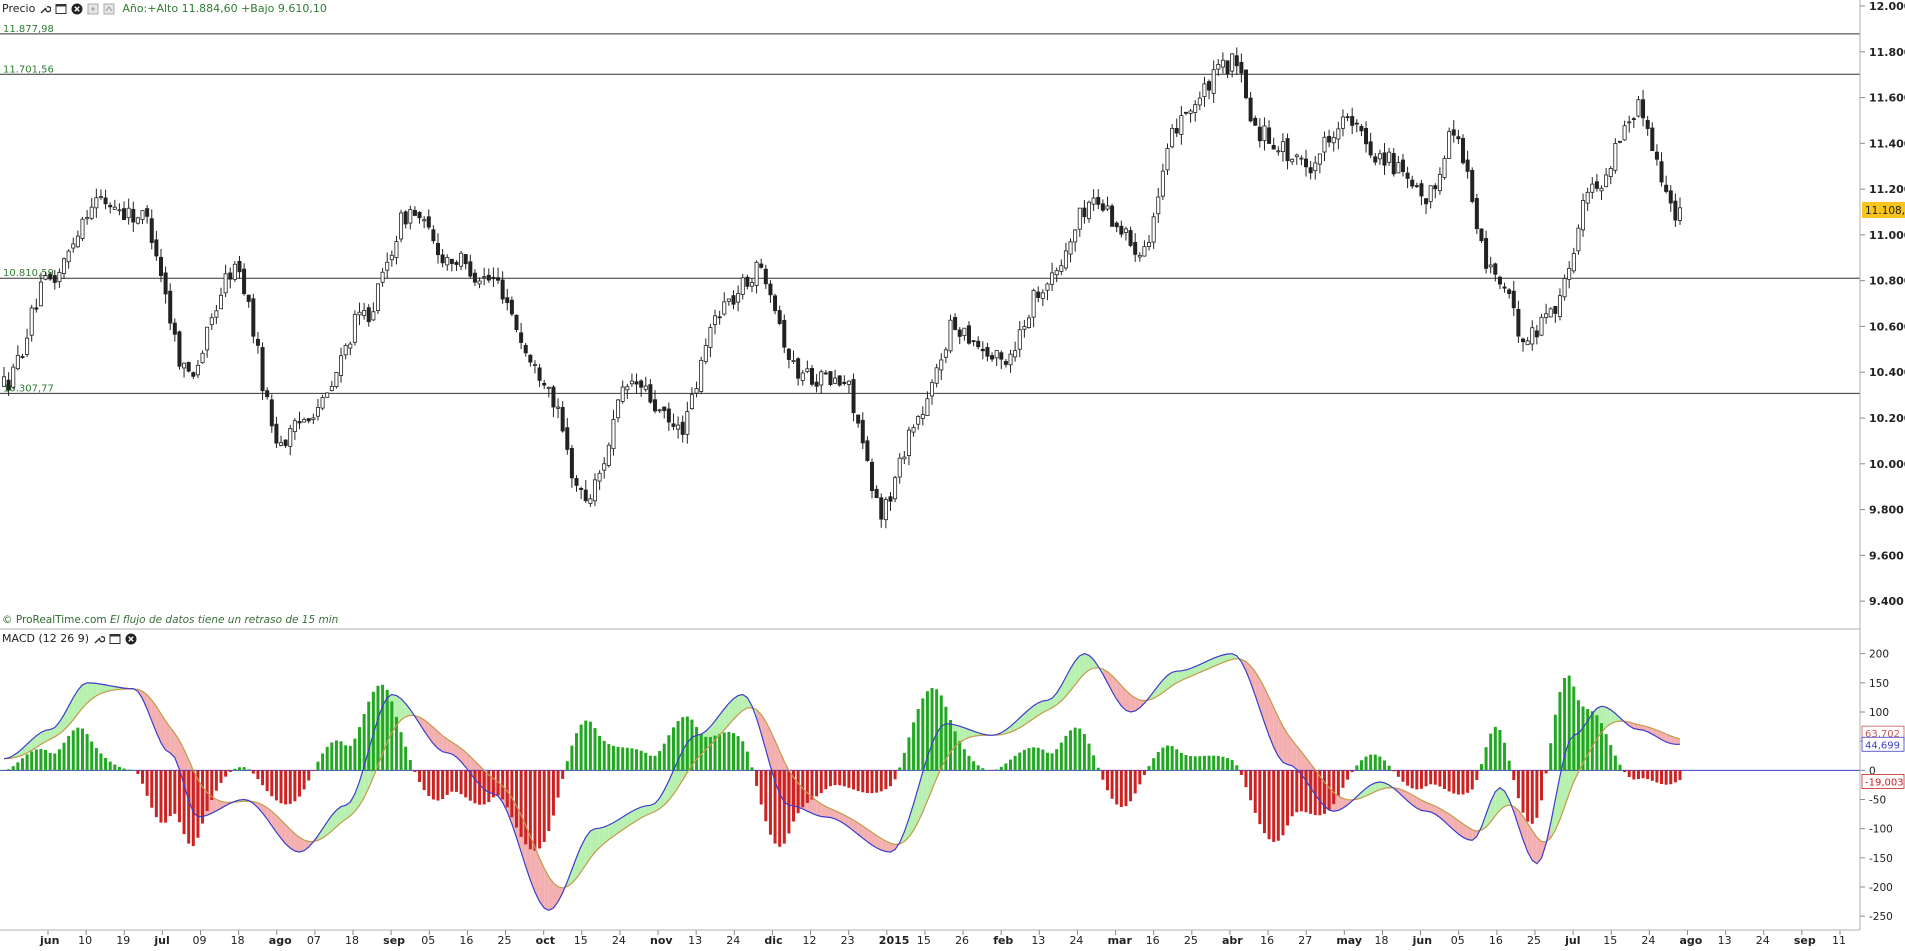 This screenshot has height=951, width=1905. Describe the element at coordinates (1884, 782) in the screenshot. I see `macd-hist-value: -19,003` at that location.